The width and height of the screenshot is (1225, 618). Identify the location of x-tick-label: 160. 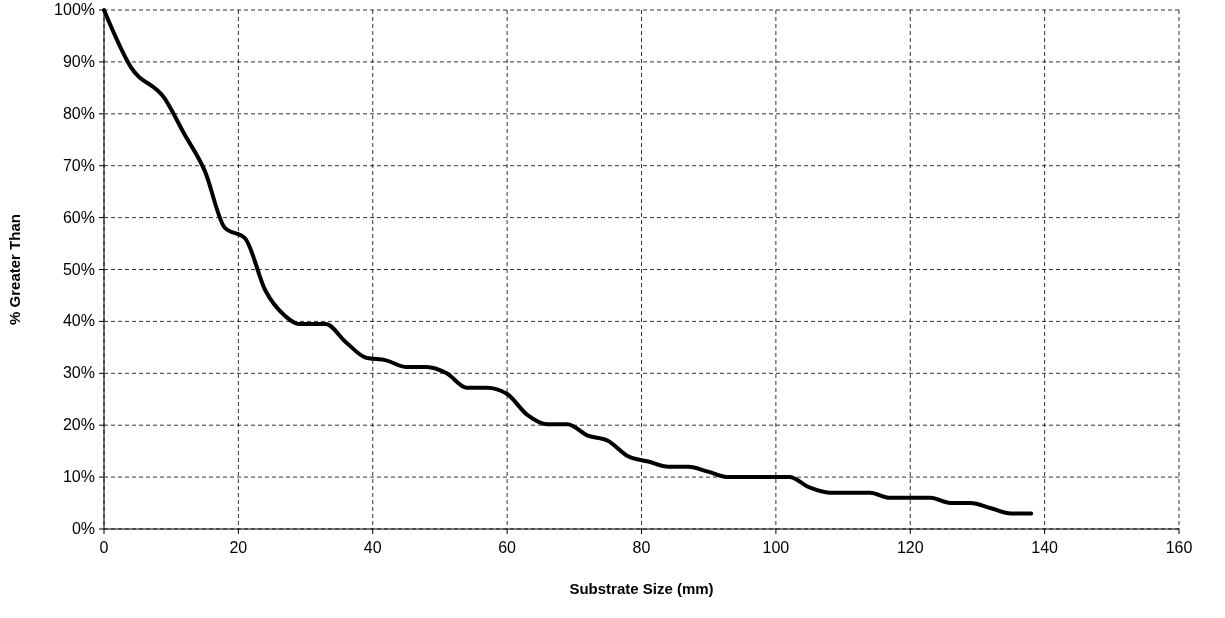
(1179, 547).